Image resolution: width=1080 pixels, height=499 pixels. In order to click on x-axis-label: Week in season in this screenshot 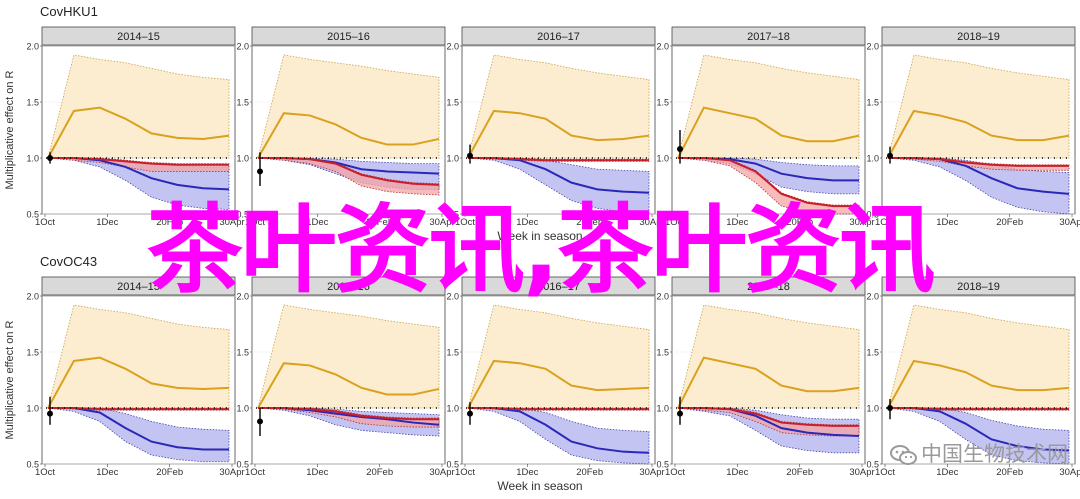, I will do `click(539, 236)`.